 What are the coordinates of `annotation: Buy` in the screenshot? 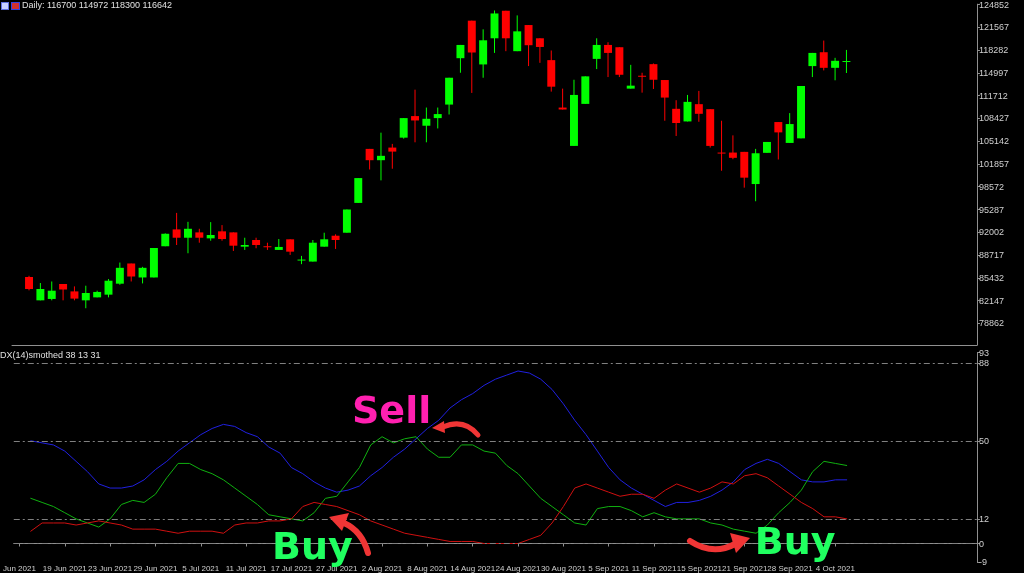 It's located at (795, 541).